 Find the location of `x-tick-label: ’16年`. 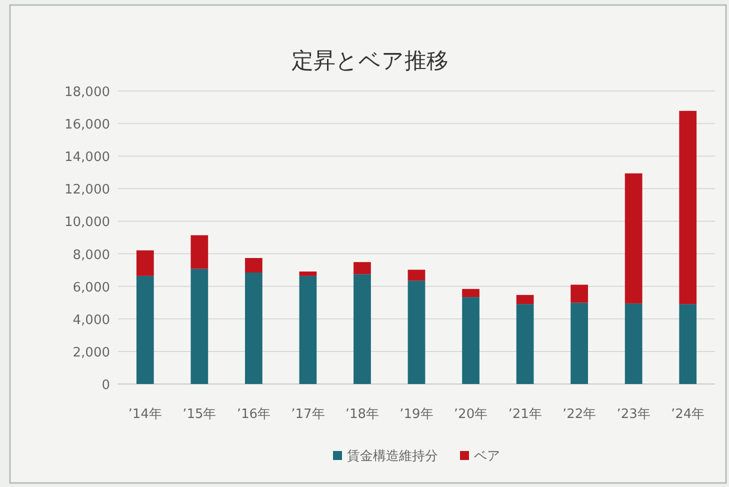

x-tick-label: ’16年 is located at coordinates (253, 414).